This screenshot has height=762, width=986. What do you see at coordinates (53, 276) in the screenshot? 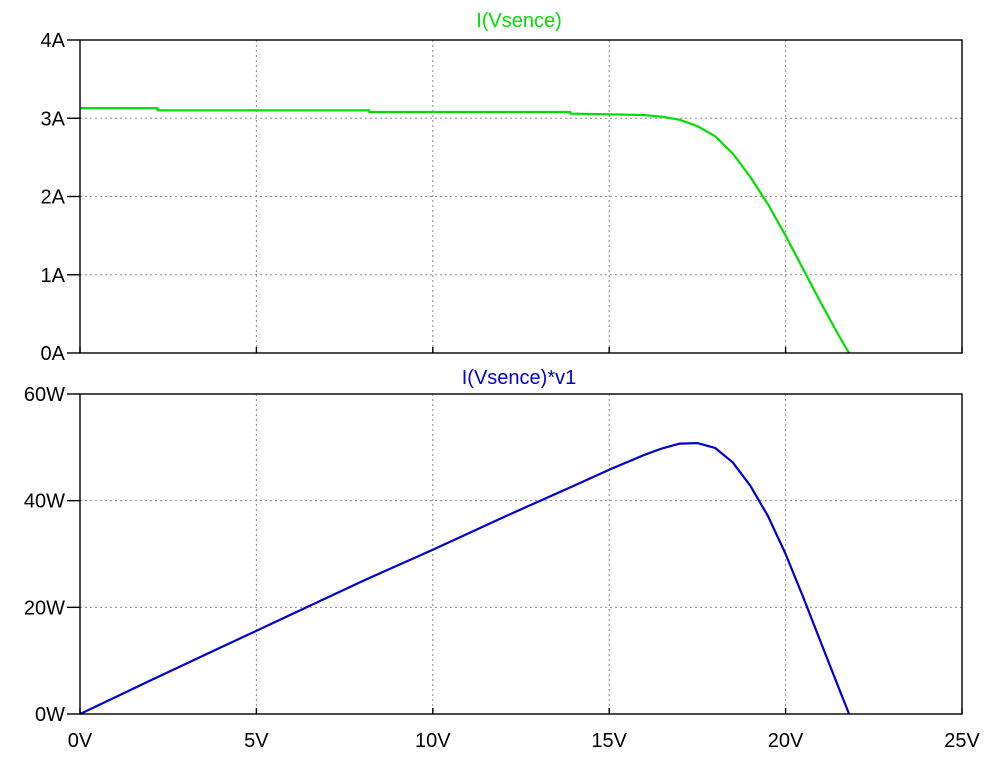
I see `current-y-tick-label: 1A` at bounding box center [53, 276].